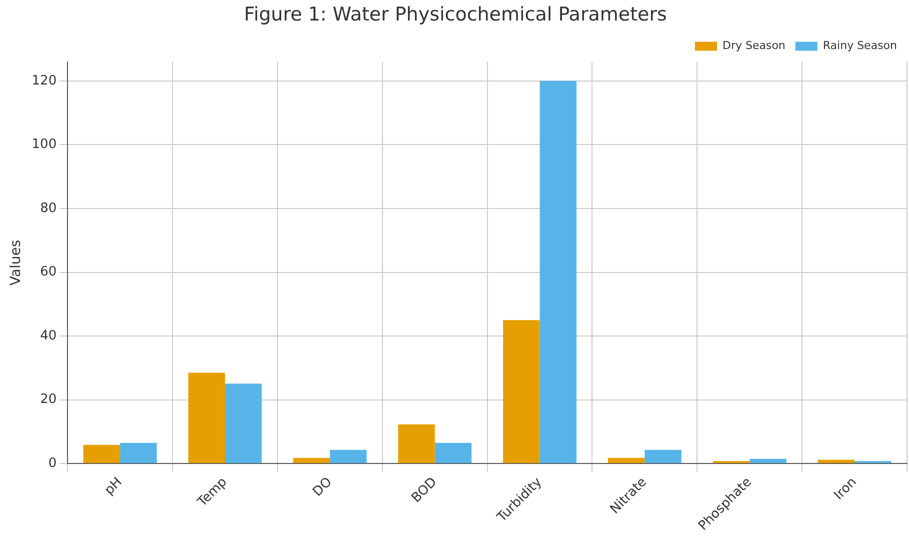  What do you see at coordinates (754, 45) in the screenshot?
I see `legend-label: Dry Season` at bounding box center [754, 45].